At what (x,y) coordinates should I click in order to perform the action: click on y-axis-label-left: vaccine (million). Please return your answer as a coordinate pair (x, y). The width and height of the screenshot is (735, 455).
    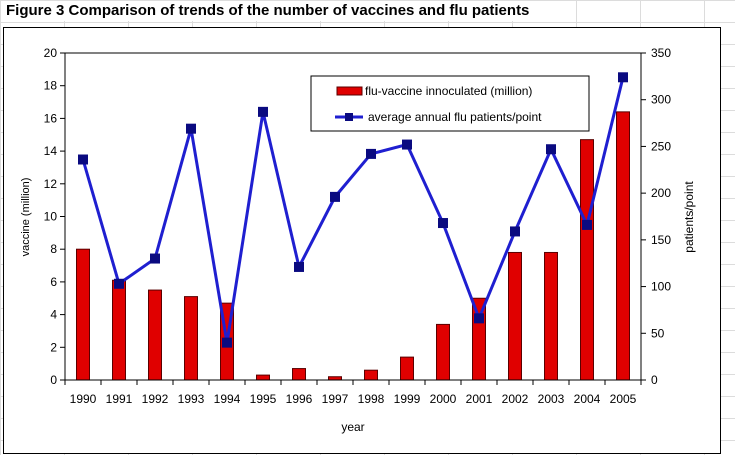
    Looking at the image, I should click on (26, 217).